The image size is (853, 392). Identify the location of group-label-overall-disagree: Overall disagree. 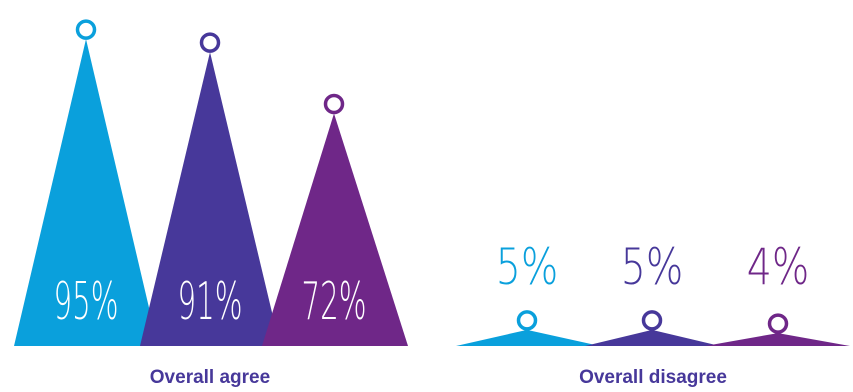
(653, 377).